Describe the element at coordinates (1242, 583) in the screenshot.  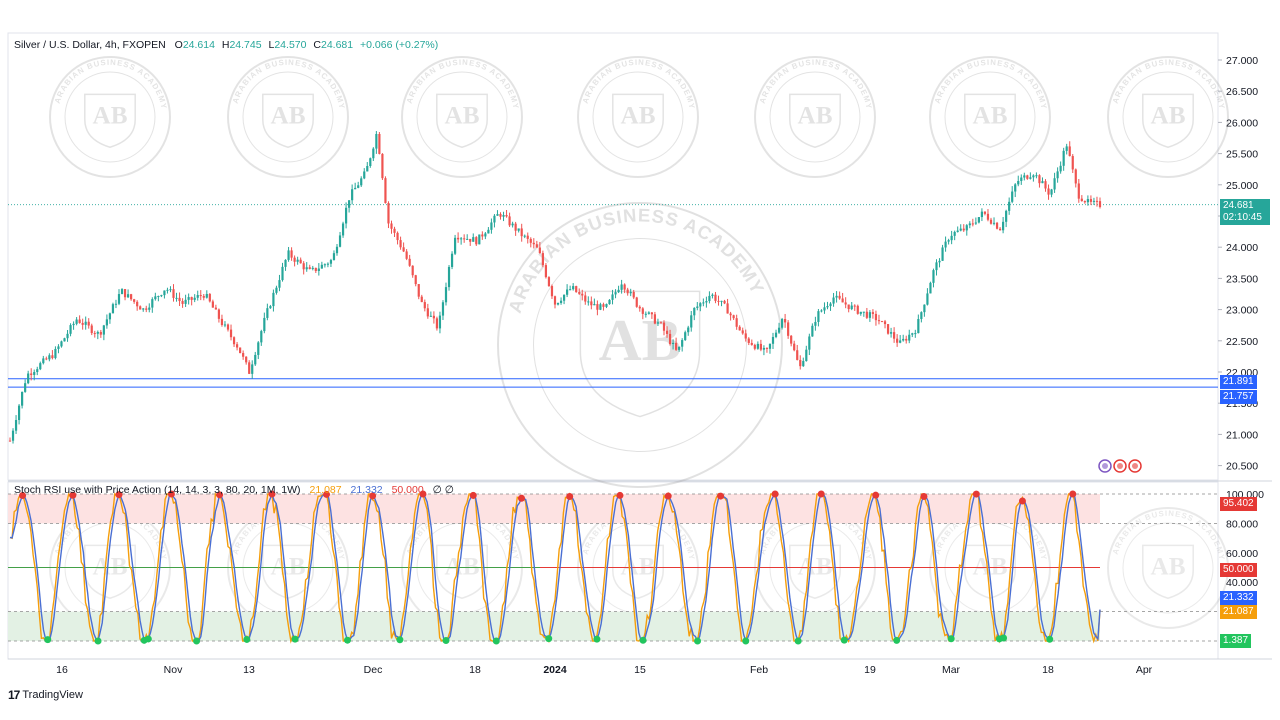
I see `osc-tick-label: 40.000` at that location.